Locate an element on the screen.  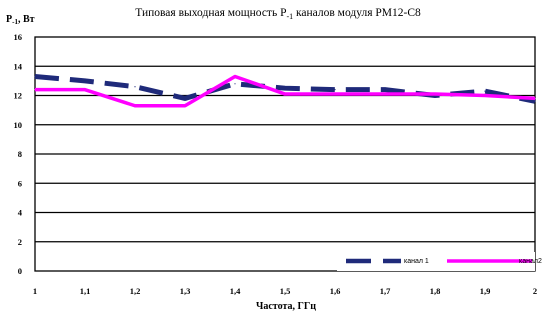
chart-title-rest: каналов модуля РМ12-С8 is located at coordinates (357, 13).